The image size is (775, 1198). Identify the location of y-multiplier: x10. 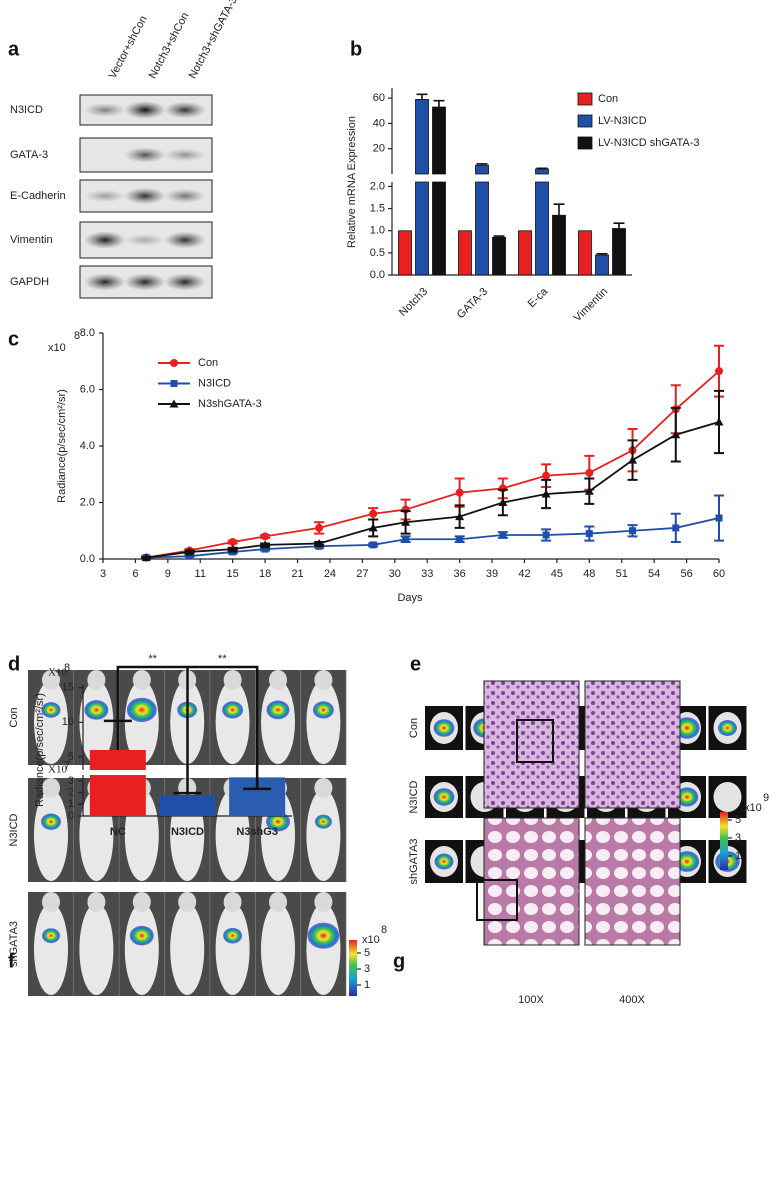
(57, 348).